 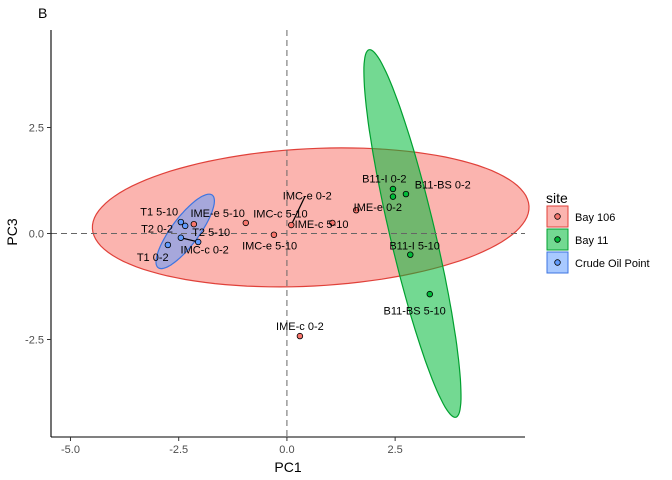 I want to click on point-label-ime-e-0-2: IME-e 0-2, so click(x=378, y=208).